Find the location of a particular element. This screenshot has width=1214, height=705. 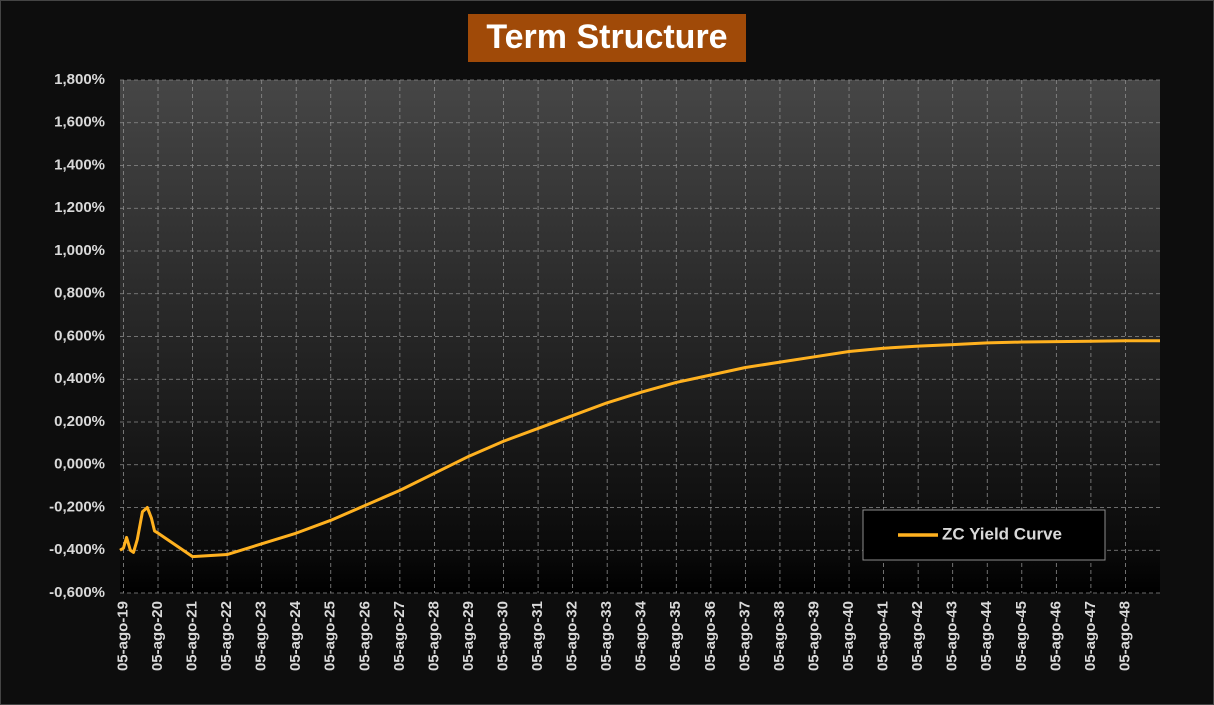

x-tick-label: 05-ago-25 is located at coordinates (330, 636).